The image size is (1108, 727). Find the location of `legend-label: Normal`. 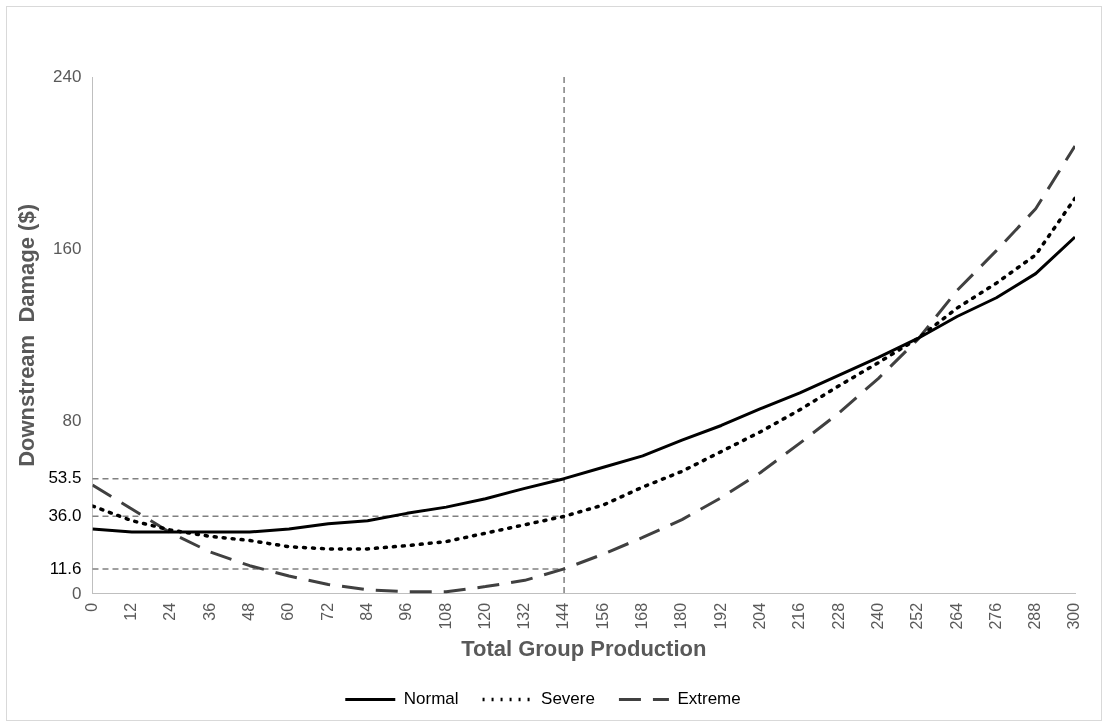

legend-label: Normal is located at coordinates (431, 699).